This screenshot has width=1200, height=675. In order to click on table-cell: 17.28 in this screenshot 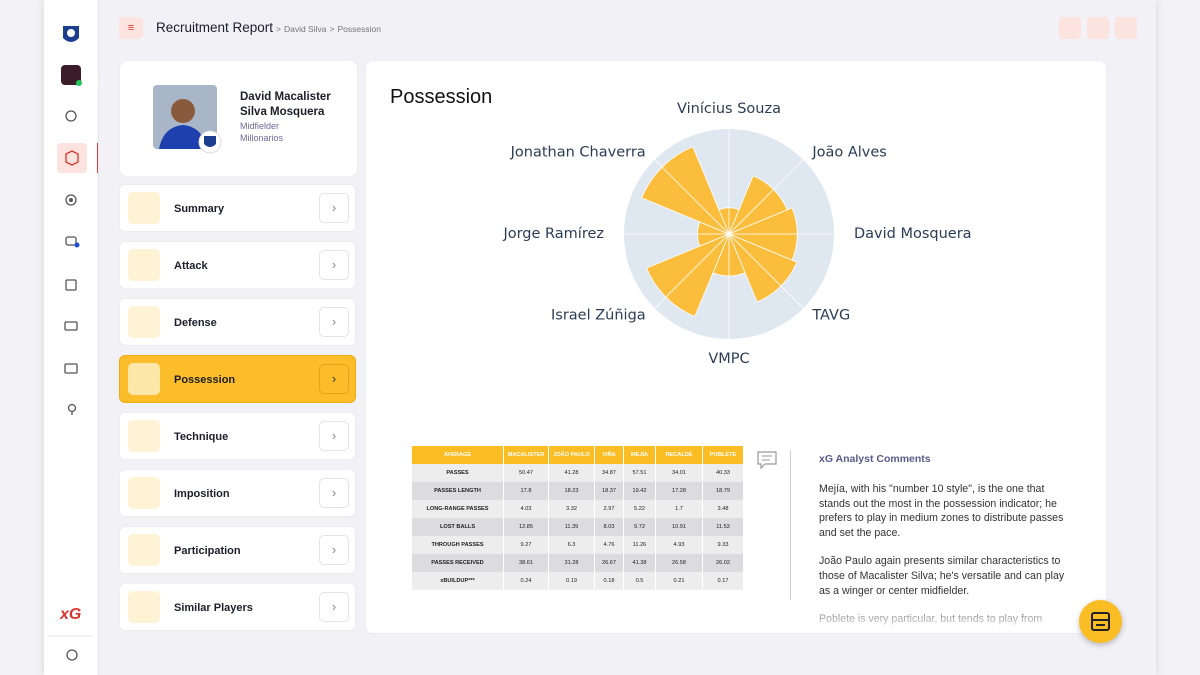, I will do `click(679, 491)`.